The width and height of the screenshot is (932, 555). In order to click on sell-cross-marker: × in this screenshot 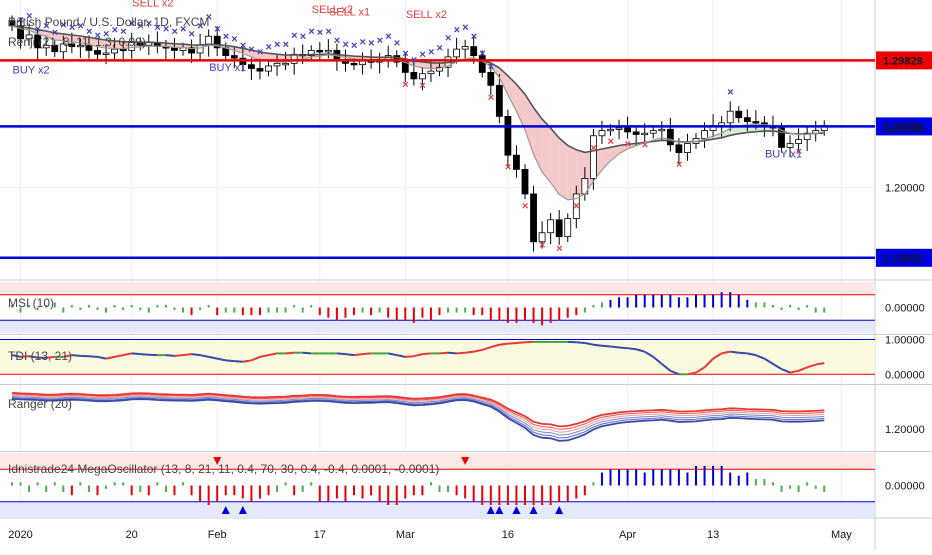, I will do `click(508, 168)`.